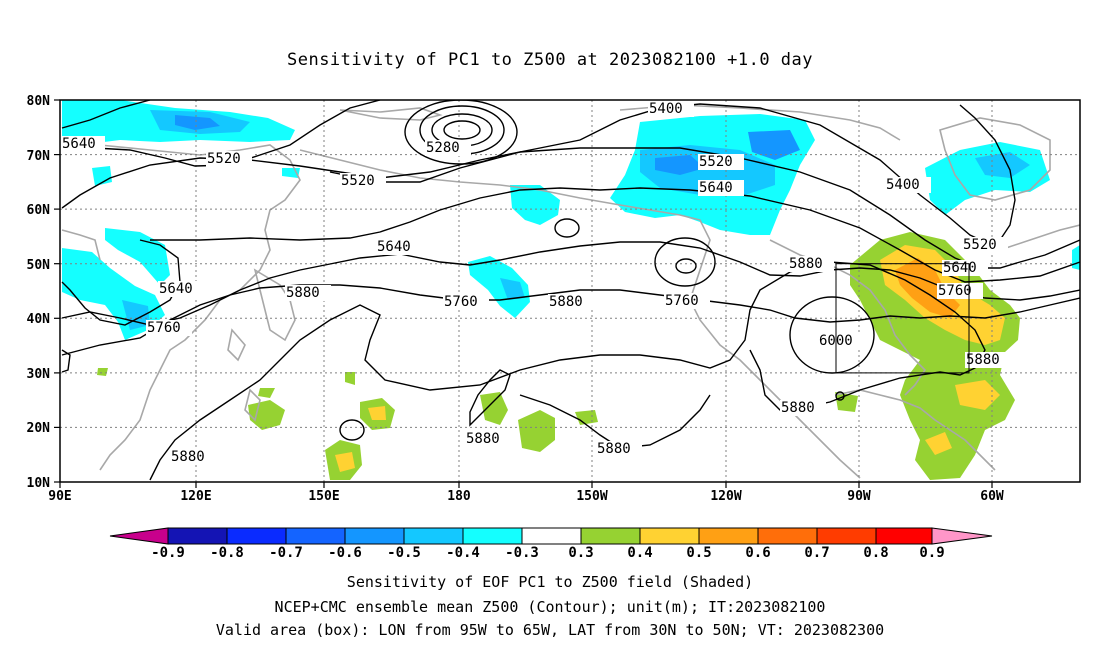 The width and height of the screenshot is (1100, 650). I want to click on colorbar-label: 0.5, so click(698, 553).